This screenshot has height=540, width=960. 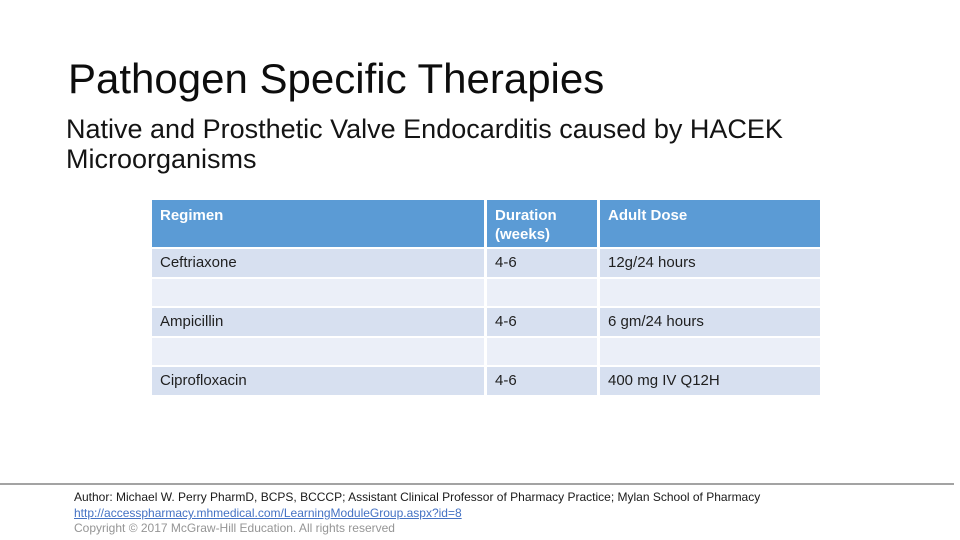 What do you see at coordinates (318, 322) in the screenshot?
I see `cell-regimen: Ampicillin` at bounding box center [318, 322].